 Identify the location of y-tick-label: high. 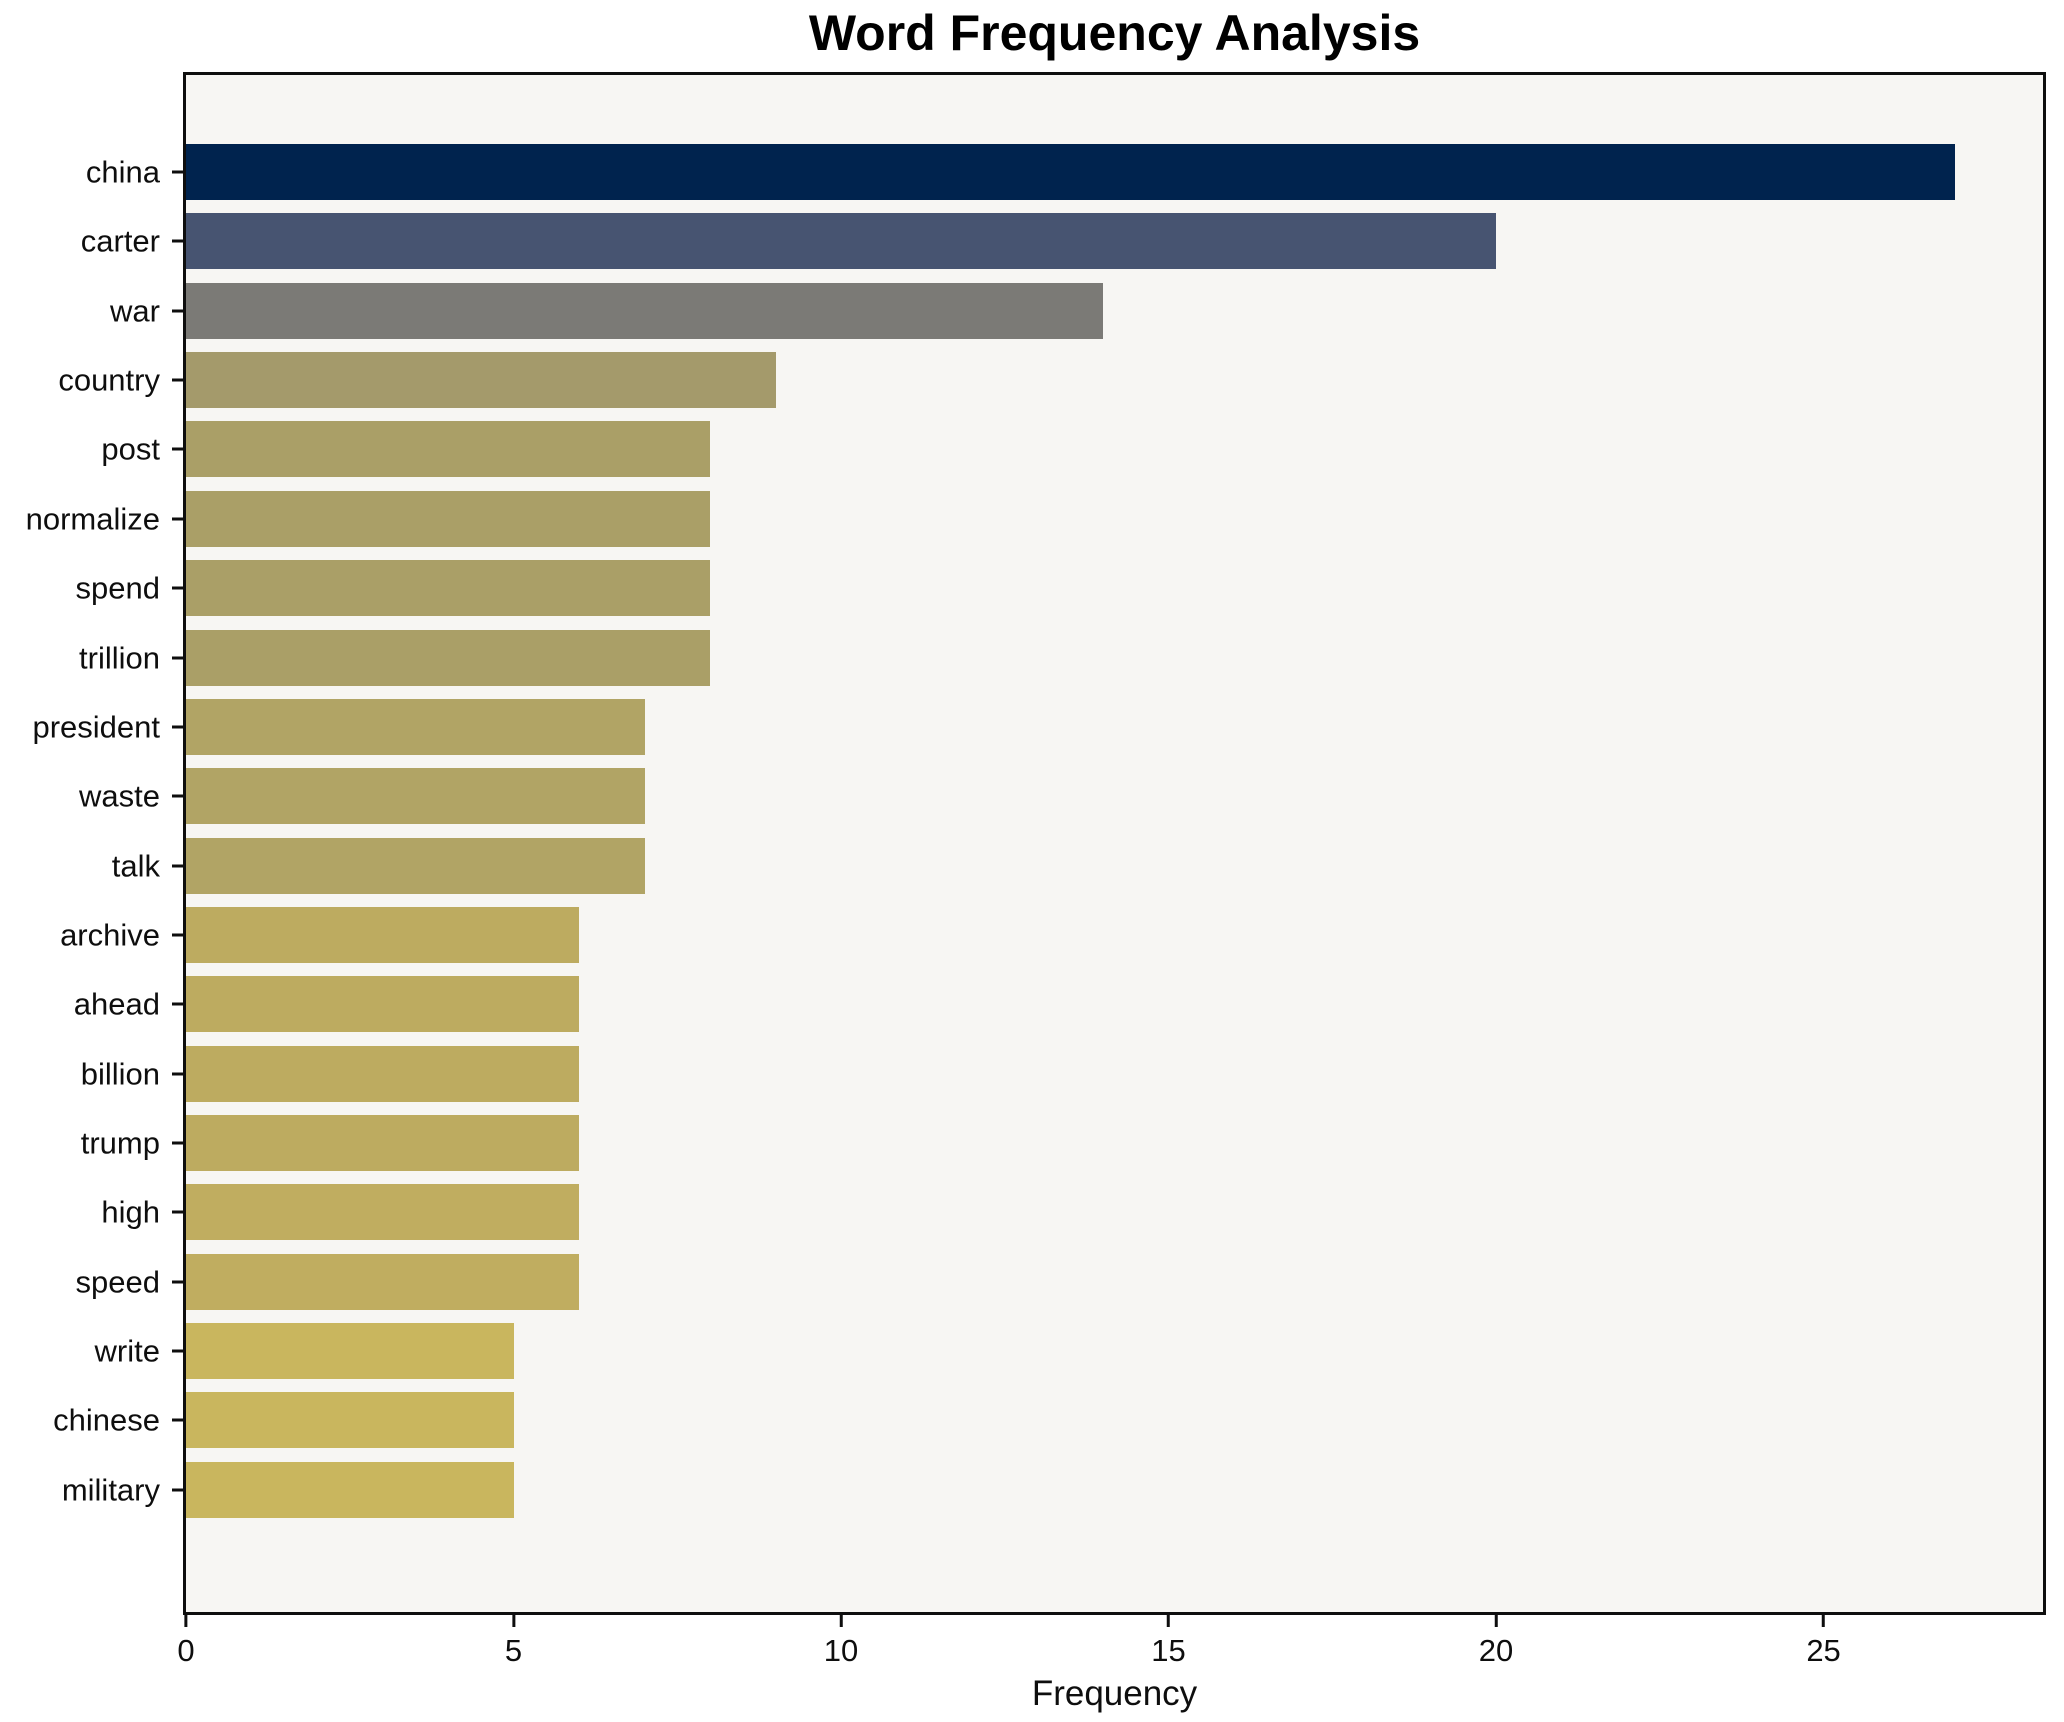
(130, 1212).